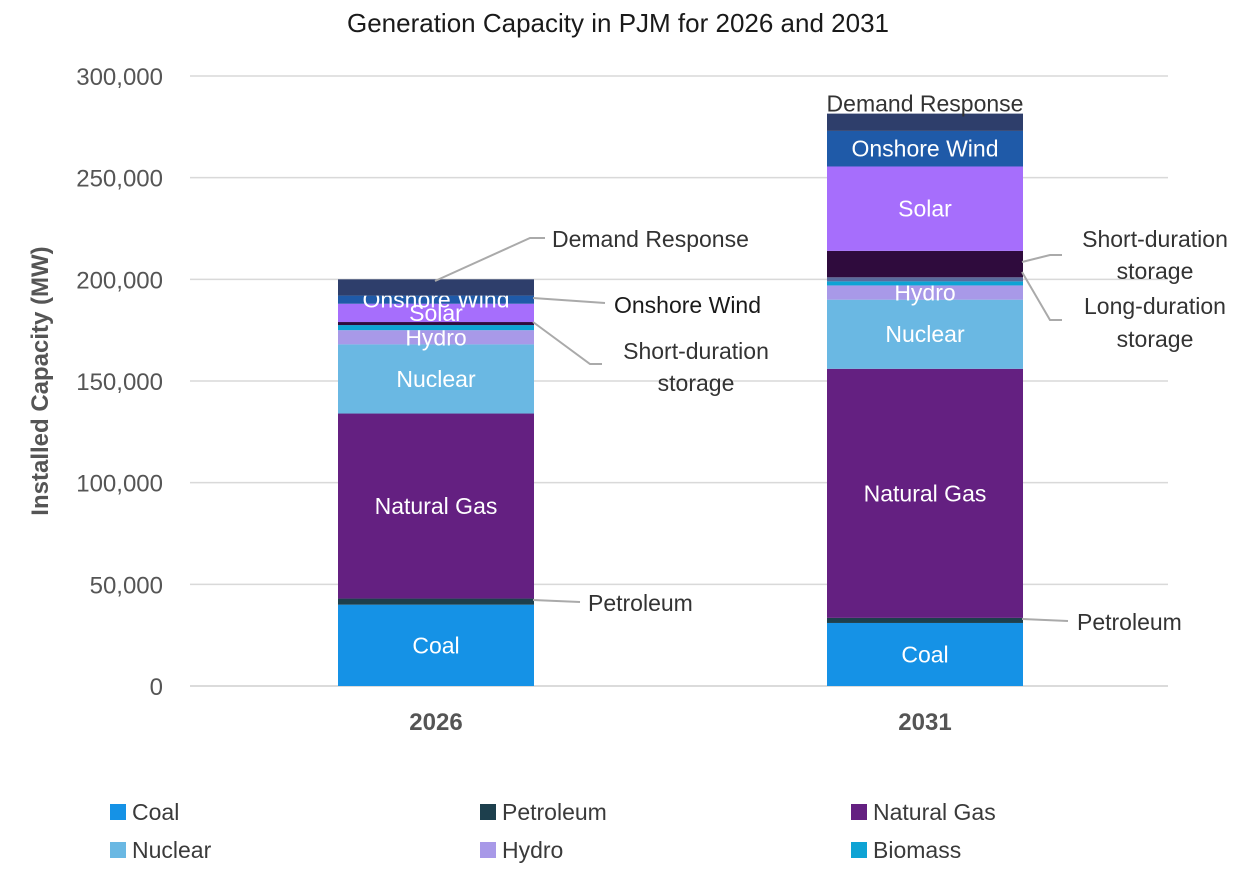 This screenshot has height=876, width=1258. What do you see at coordinates (917, 849) in the screenshot?
I see `legend-label: Biomass` at bounding box center [917, 849].